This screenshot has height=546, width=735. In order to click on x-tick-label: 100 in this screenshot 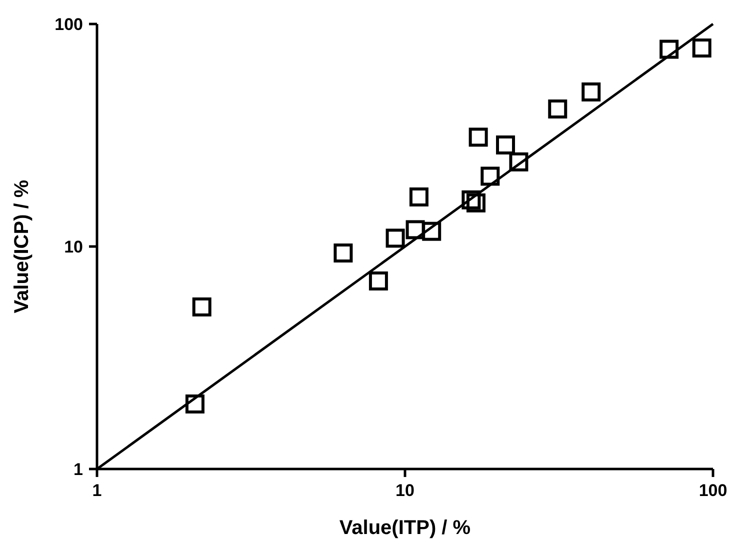, I will do `click(713, 490)`.